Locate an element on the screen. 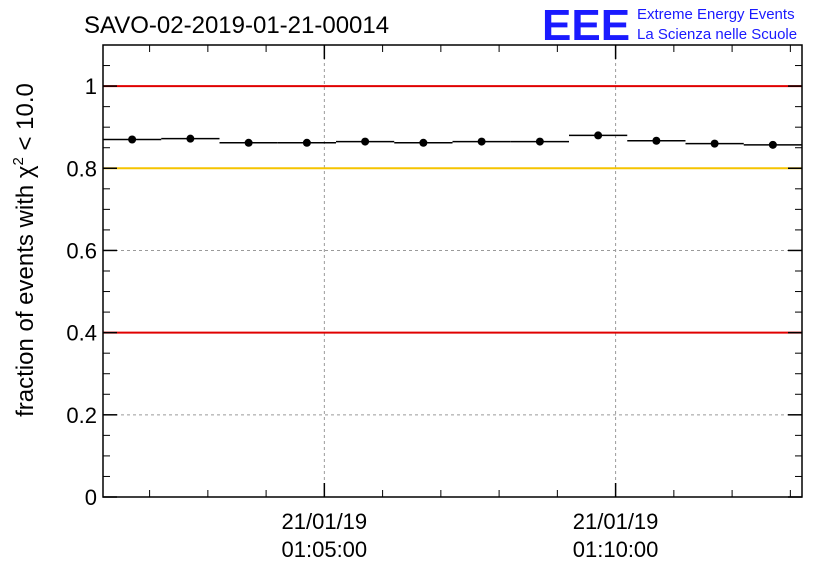 Image resolution: width=836 pixels, height=572 pixels. y-tick-label: 0 is located at coordinates (91, 497).